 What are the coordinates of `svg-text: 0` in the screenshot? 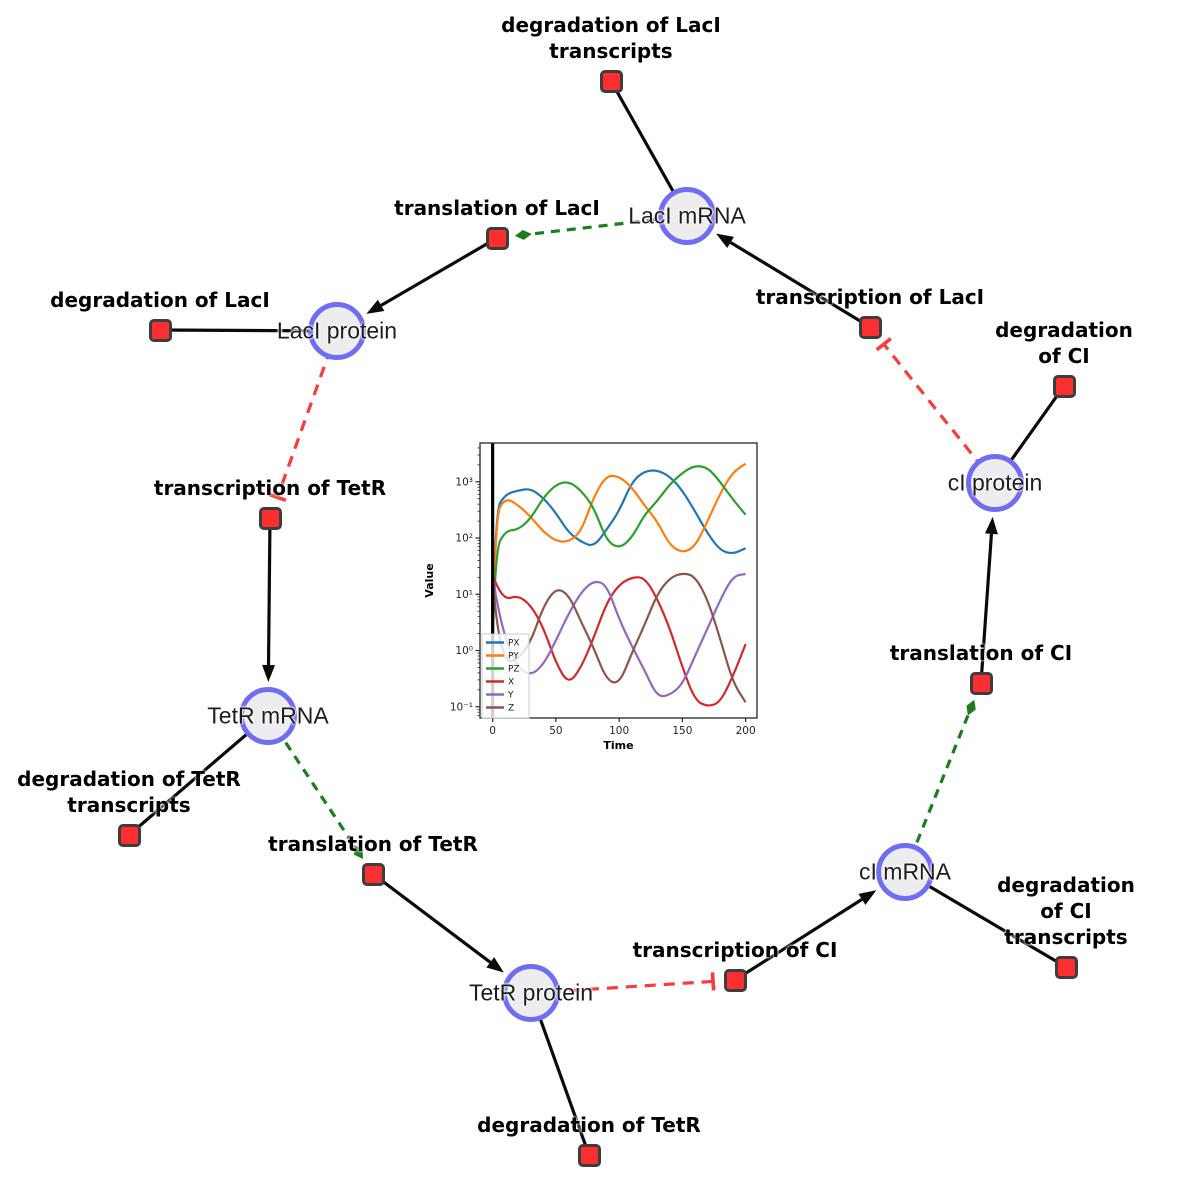 It's located at (492, 731).